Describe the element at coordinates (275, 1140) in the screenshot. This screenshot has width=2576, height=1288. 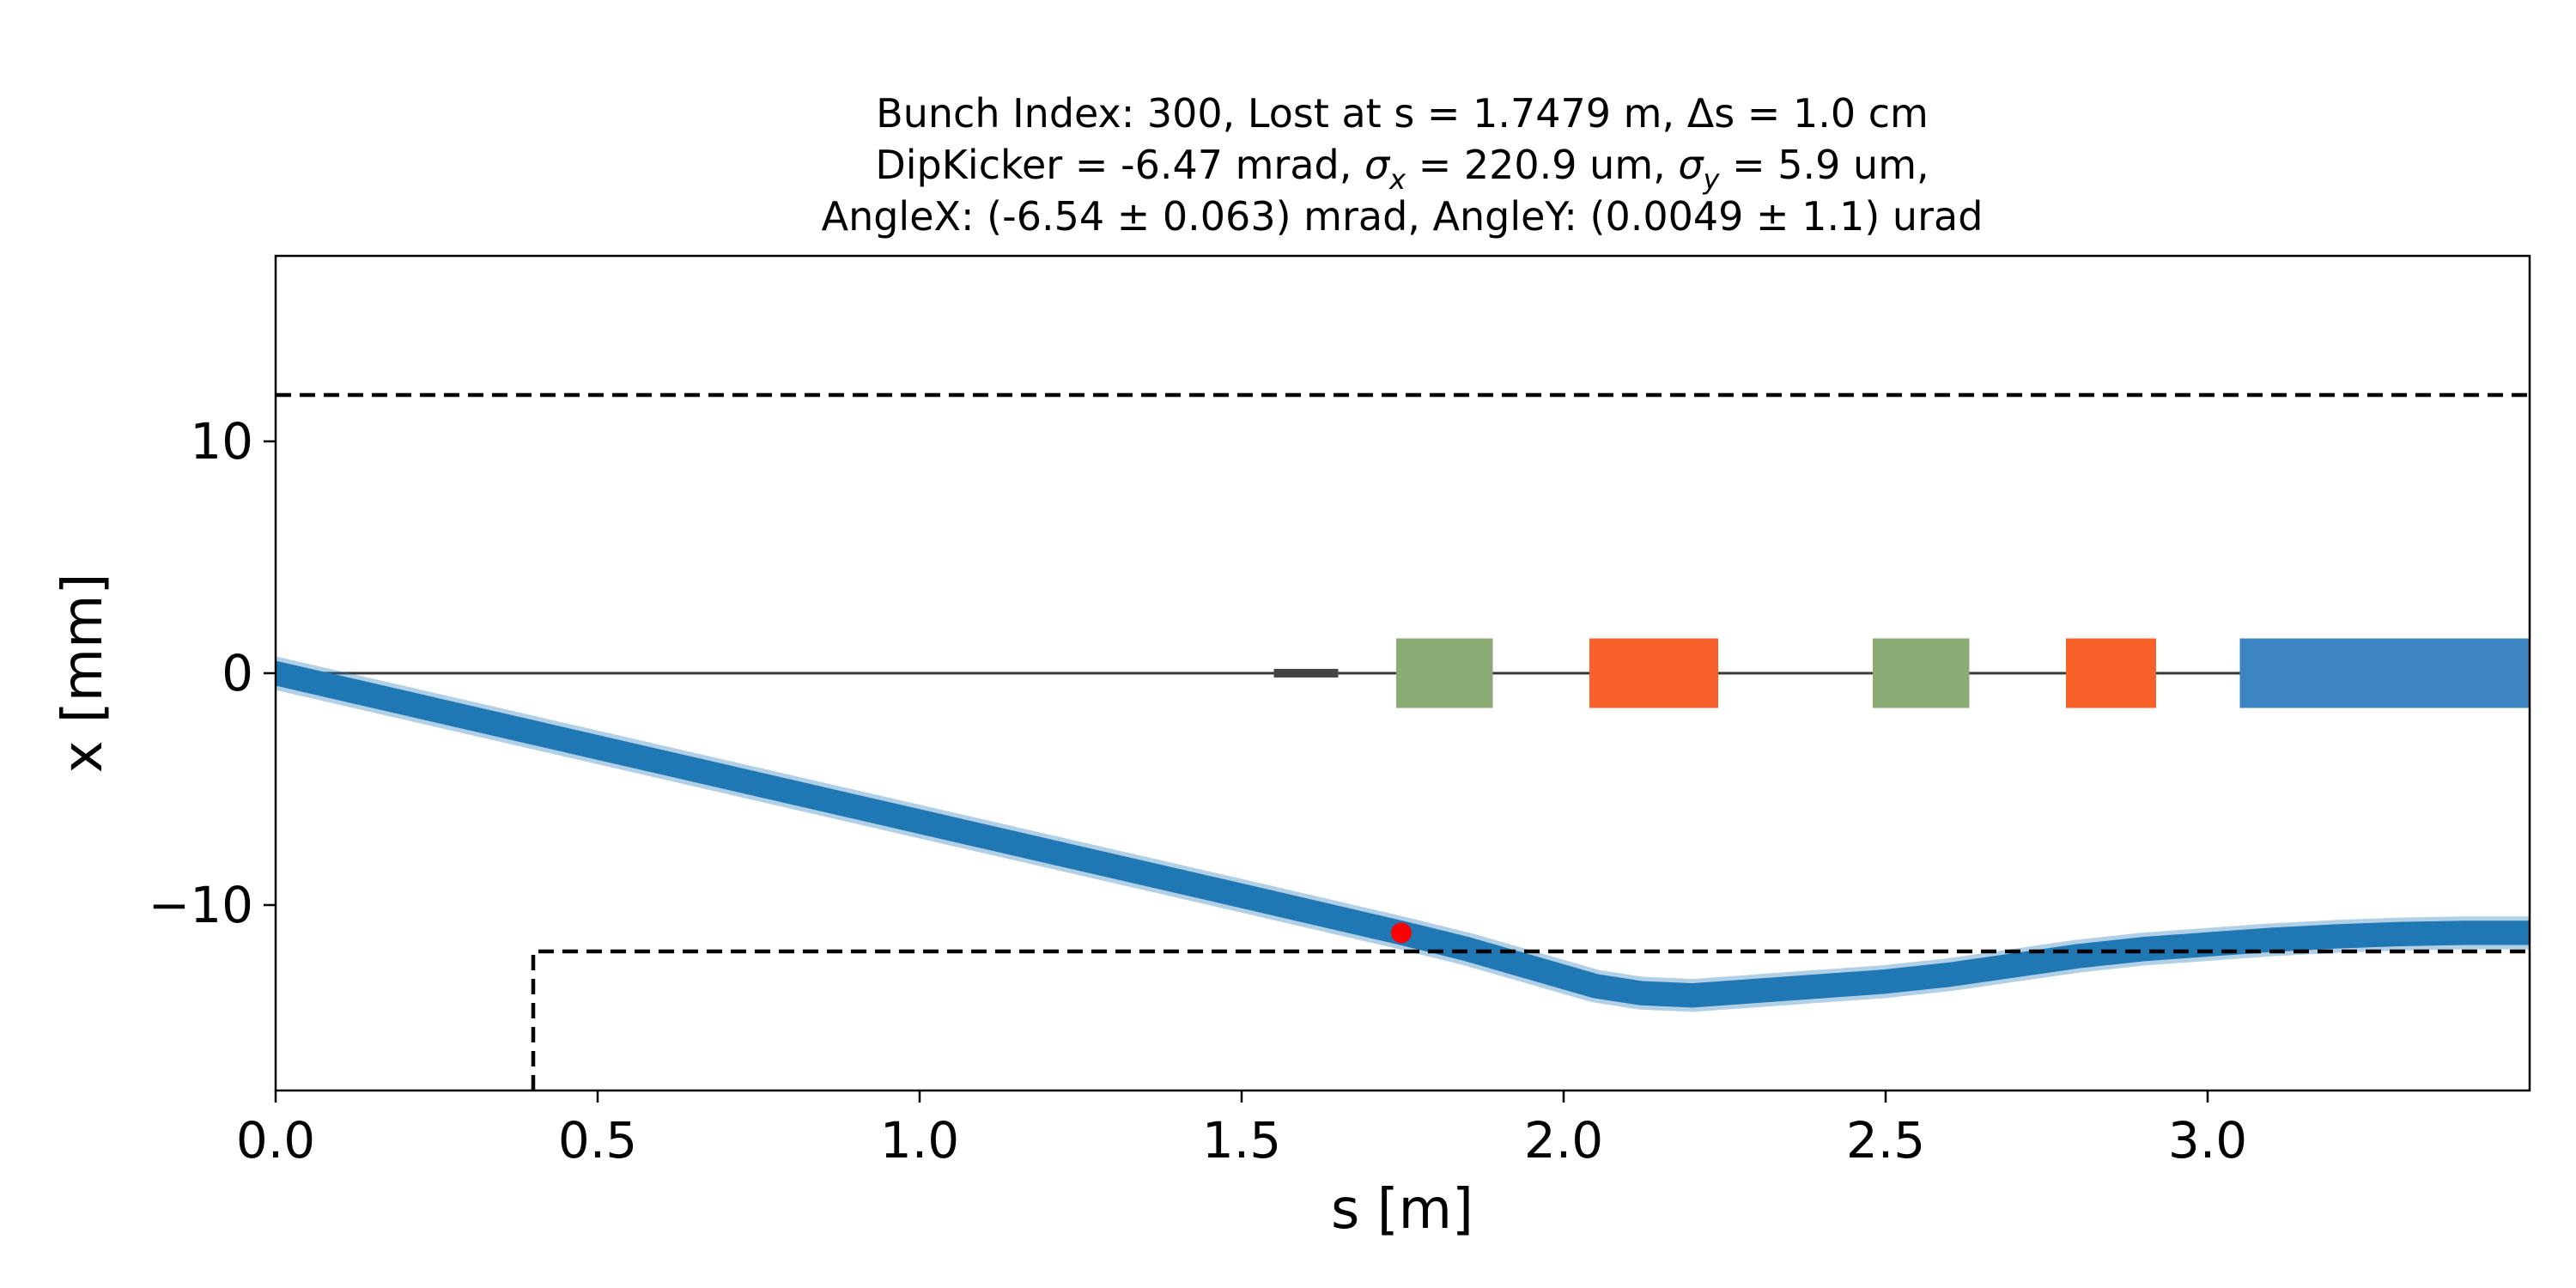
I see `x-tick-label: 0.0` at that location.